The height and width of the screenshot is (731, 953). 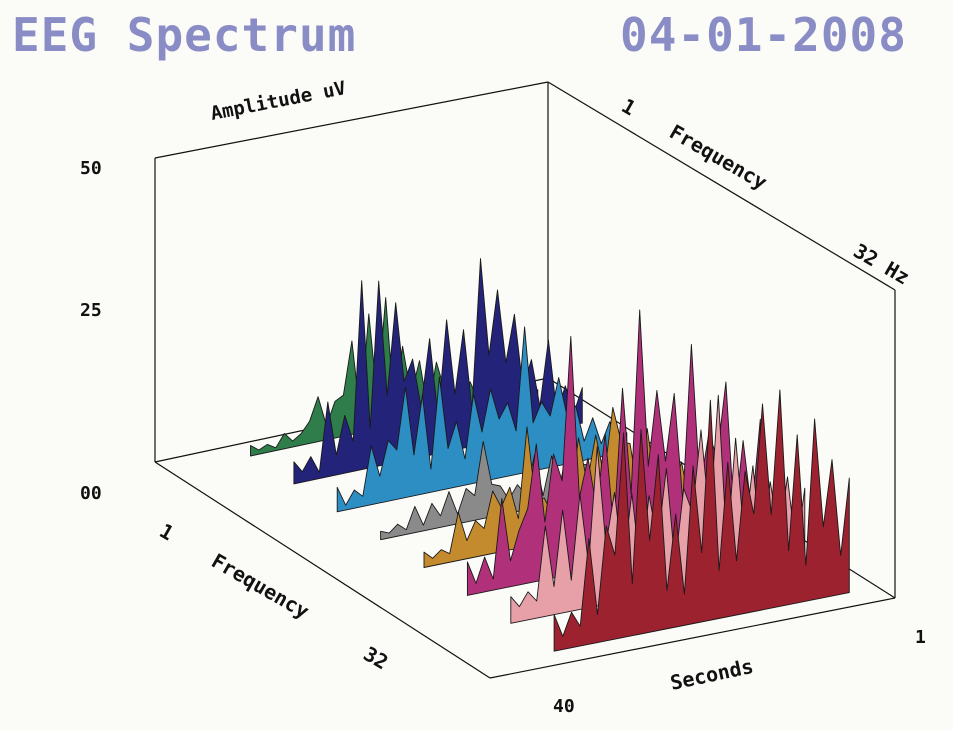 I want to click on seconds-axis-start-label: 40, so click(x=564, y=706).